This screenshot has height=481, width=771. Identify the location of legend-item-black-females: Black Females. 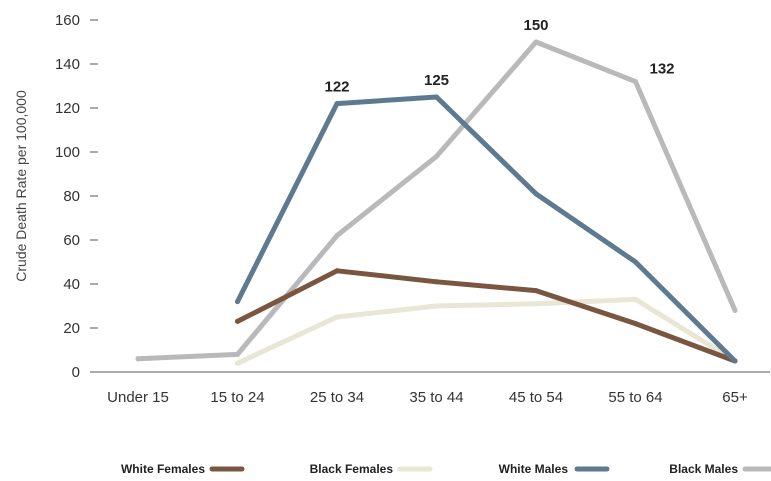
(371, 469).